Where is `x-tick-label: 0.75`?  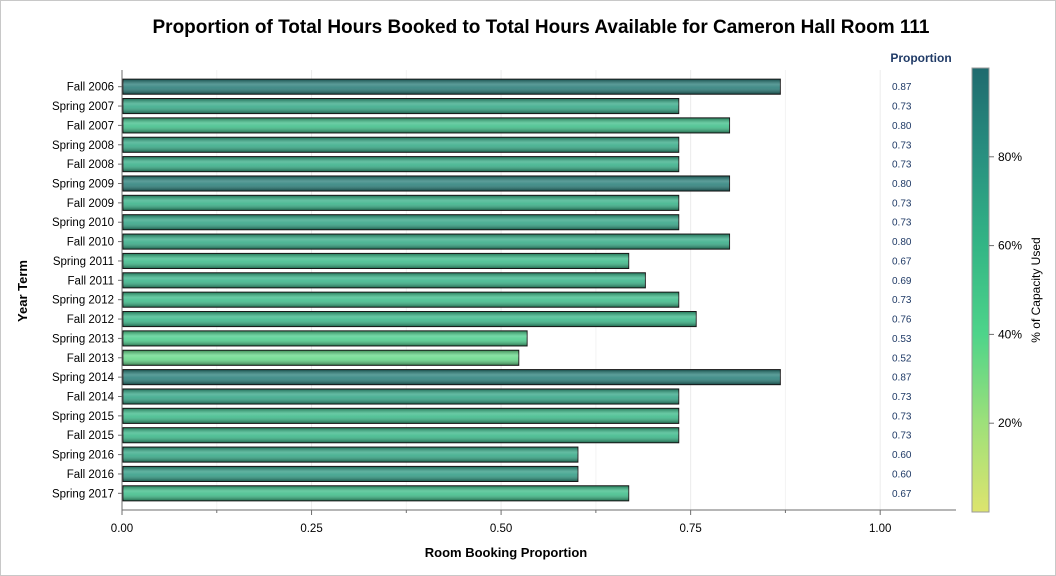 x-tick-label: 0.75 is located at coordinates (690, 529).